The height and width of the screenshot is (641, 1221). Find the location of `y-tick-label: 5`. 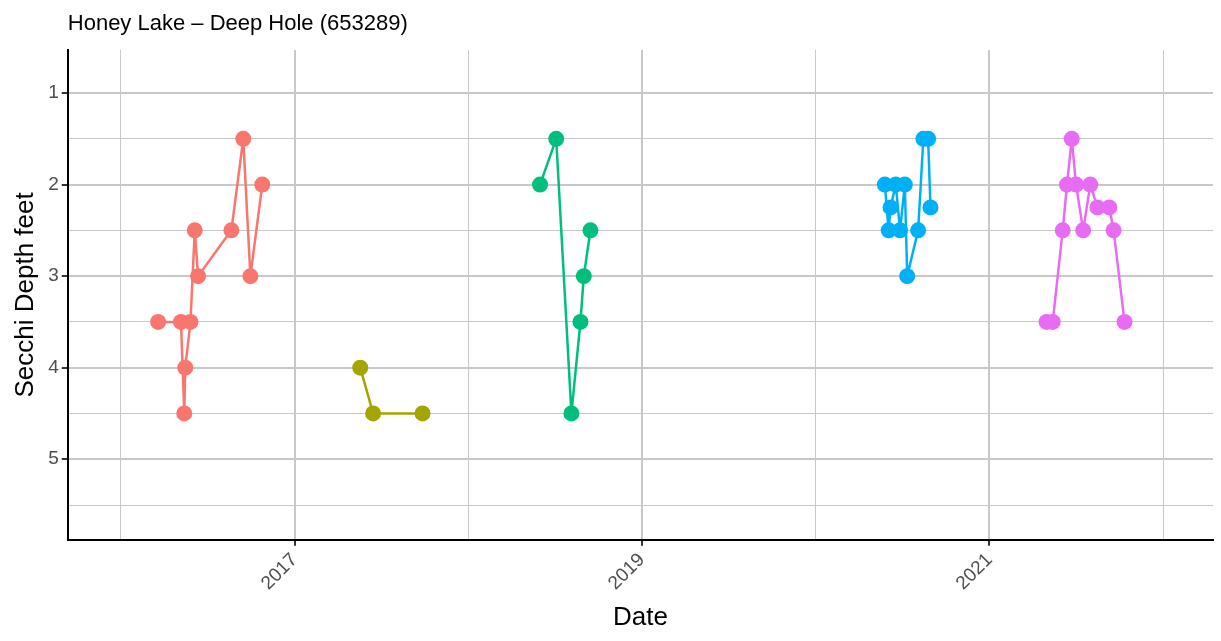

y-tick-label: 5 is located at coordinates (53, 458).